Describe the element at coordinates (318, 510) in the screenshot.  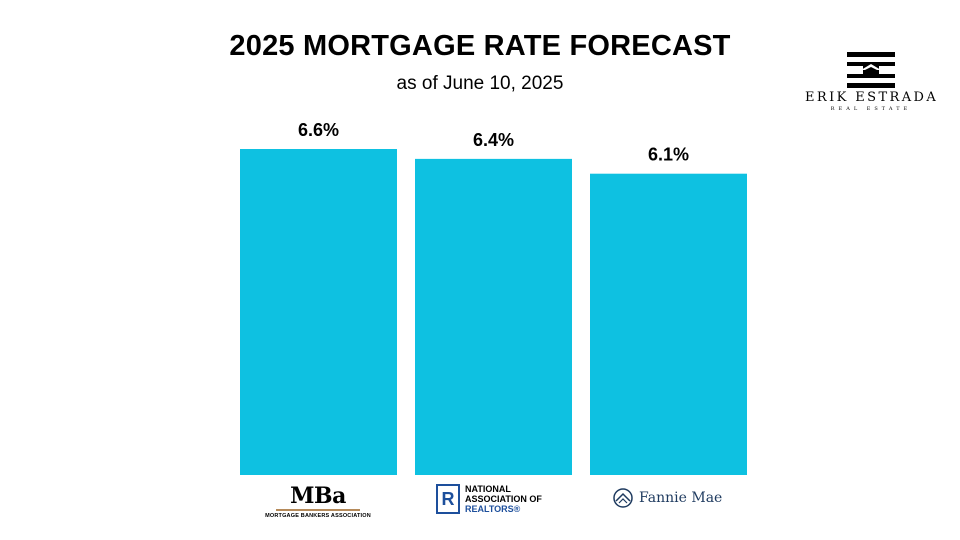
I see `mba-underline` at that location.